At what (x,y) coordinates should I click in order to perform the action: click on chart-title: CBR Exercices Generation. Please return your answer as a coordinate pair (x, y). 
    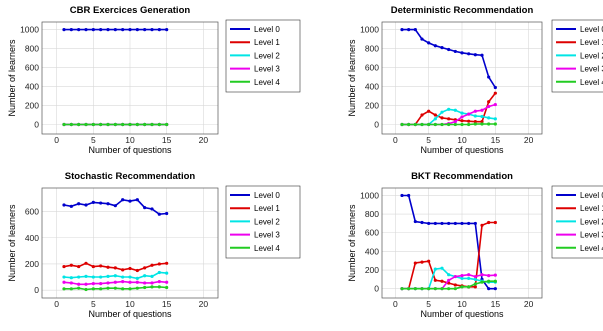
    Looking at the image, I should click on (130, 10).